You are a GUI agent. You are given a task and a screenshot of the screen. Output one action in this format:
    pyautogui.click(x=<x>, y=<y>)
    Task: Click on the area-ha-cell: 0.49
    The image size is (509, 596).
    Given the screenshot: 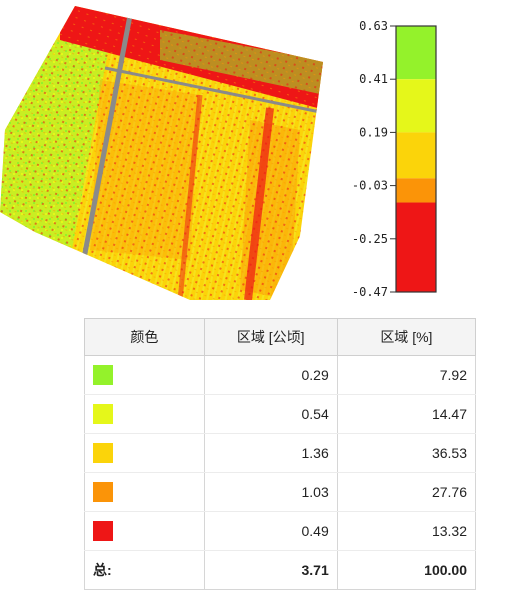 What is the action you would take?
    pyautogui.click(x=270, y=531)
    